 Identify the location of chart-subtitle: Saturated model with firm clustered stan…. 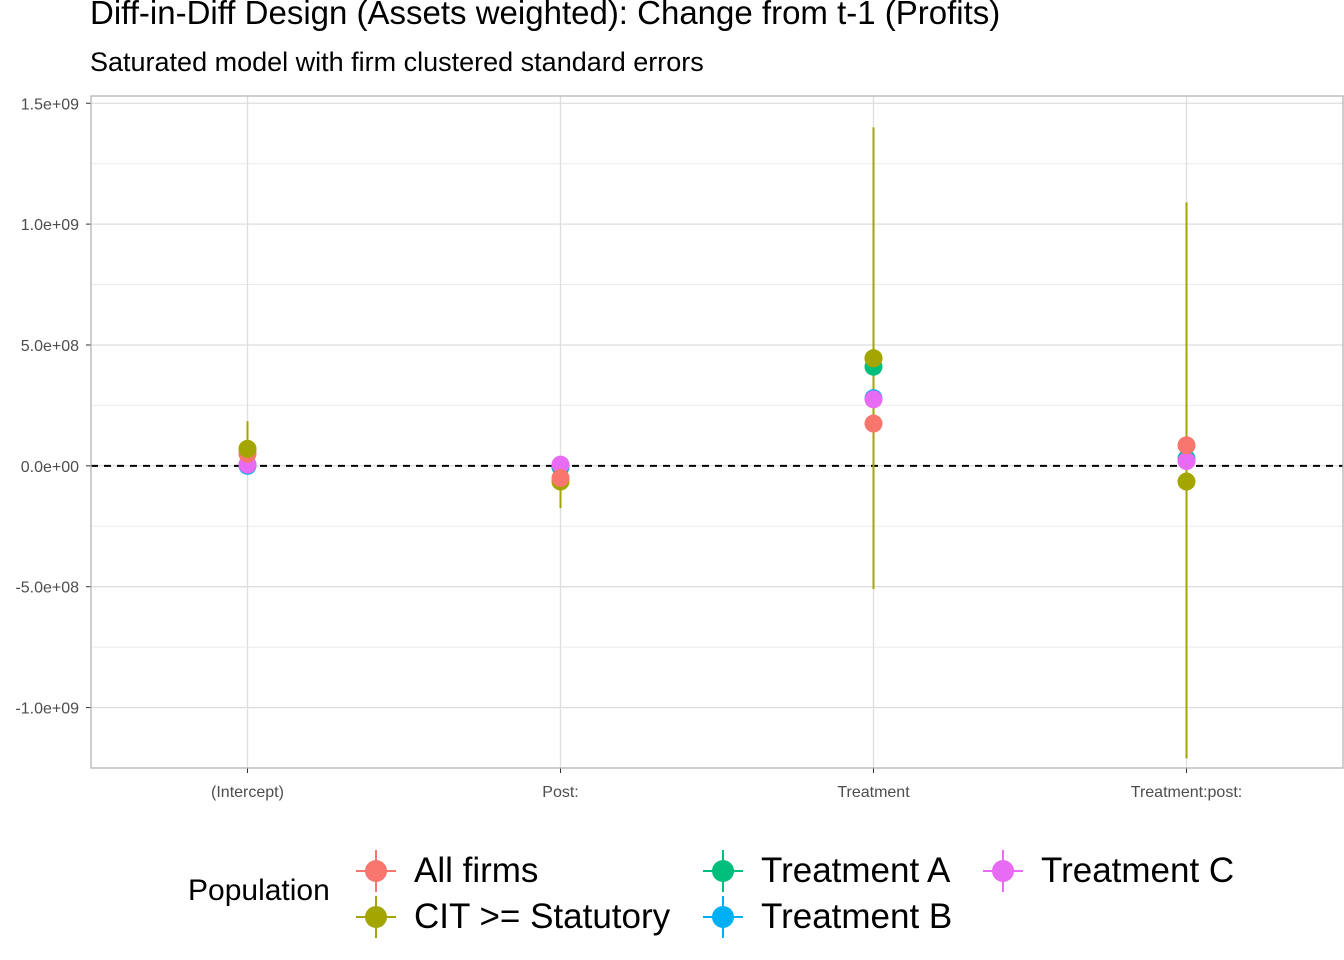
(397, 62).